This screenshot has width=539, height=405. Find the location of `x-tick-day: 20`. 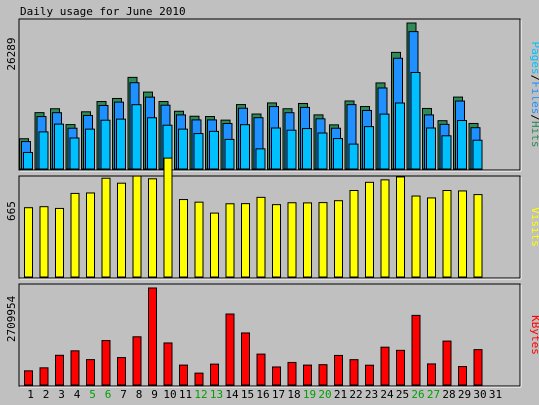

x-tick-day: 20 is located at coordinates (324, 394).